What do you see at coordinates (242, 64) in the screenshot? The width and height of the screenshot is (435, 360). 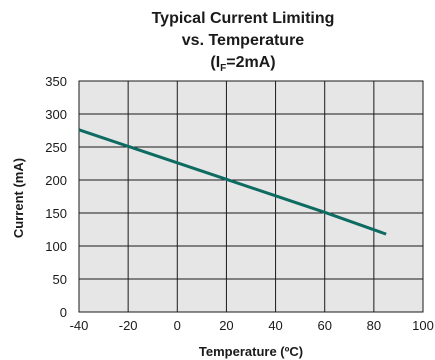 I see `chart-subtitle: (IF=2mA)` at bounding box center [242, 64].